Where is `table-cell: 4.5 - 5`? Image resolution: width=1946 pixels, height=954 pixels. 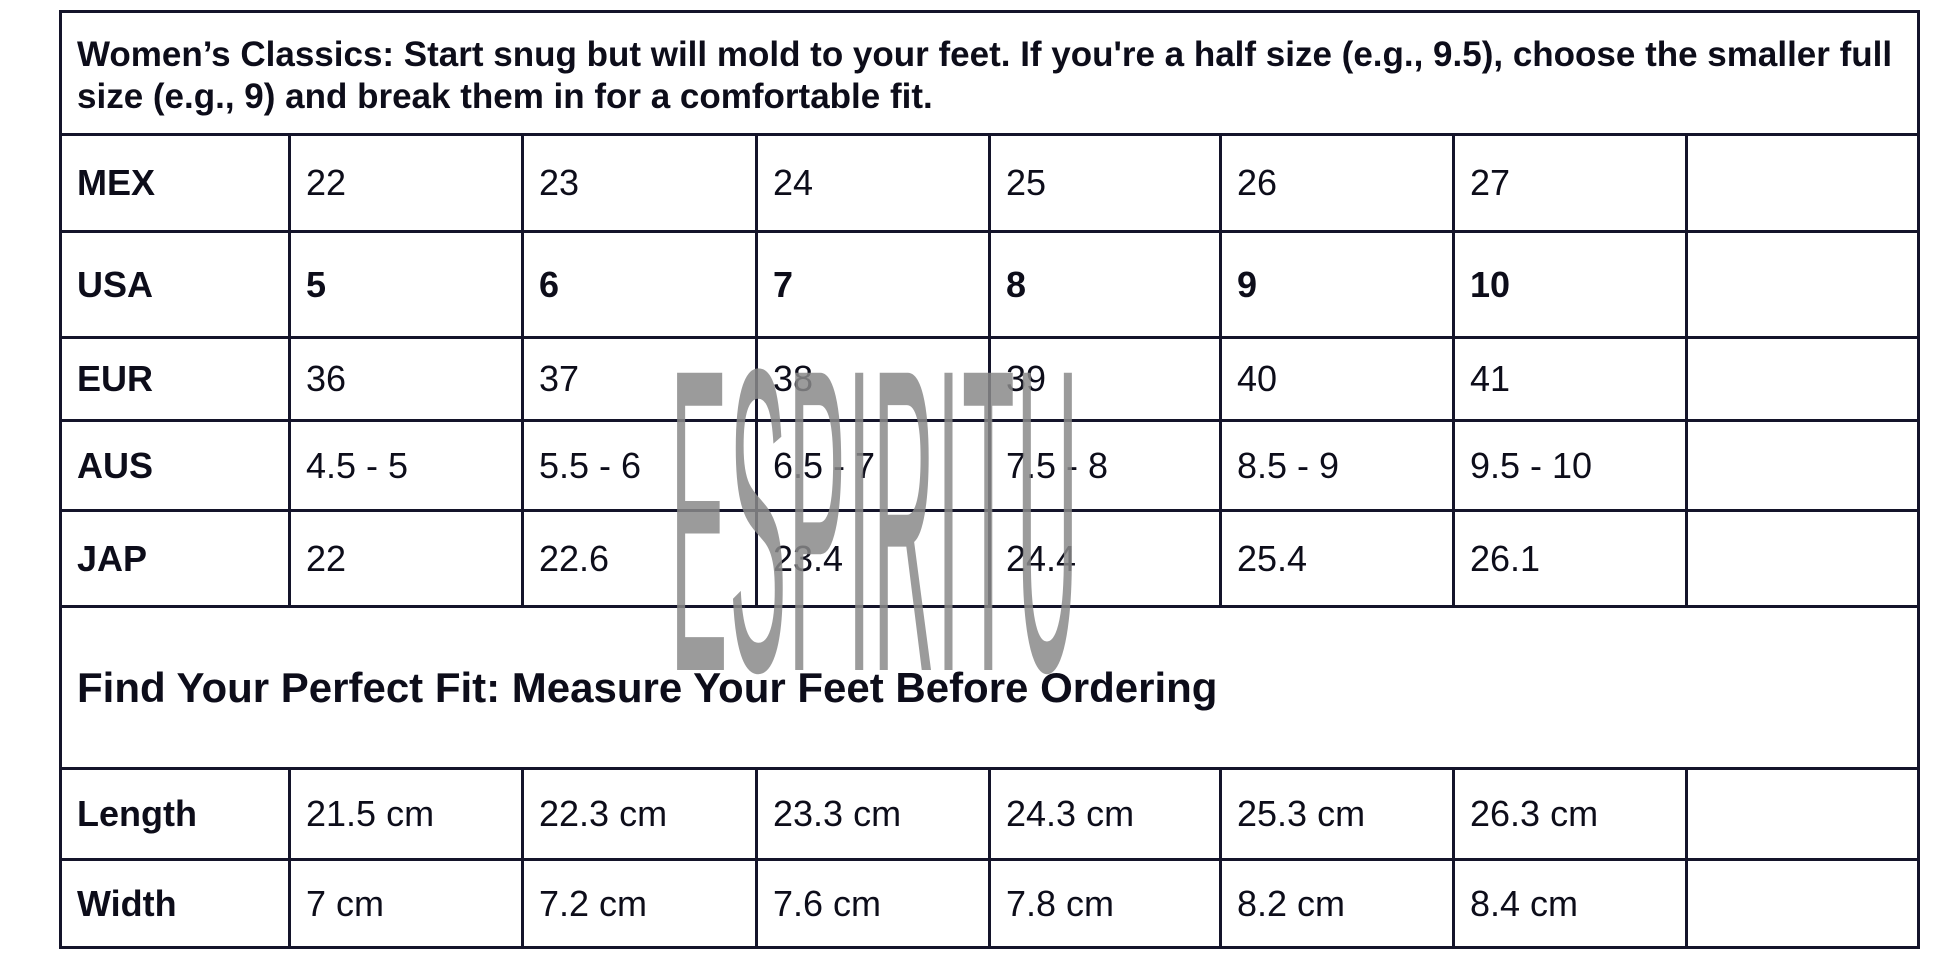
table-cell: 4.5 - 5 is located at coordinates (406, 465).